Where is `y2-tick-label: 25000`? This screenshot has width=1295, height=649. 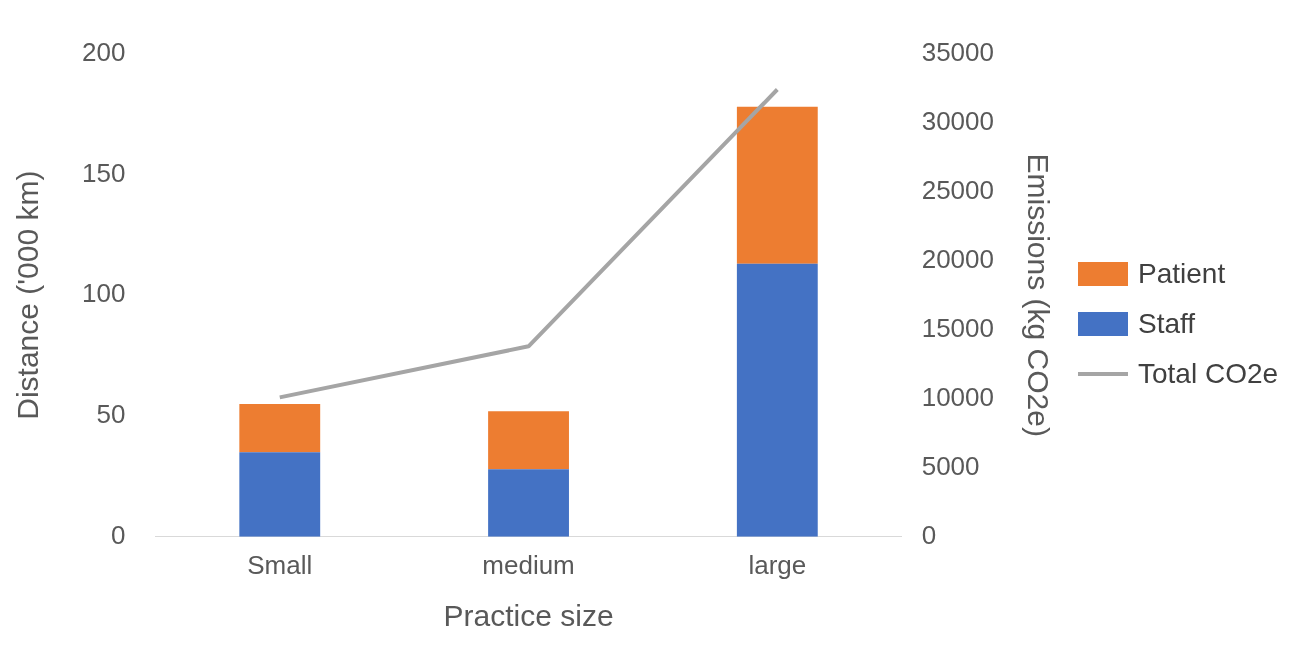
y2-tick-label: 25000 is located at coordinates (958, 189).